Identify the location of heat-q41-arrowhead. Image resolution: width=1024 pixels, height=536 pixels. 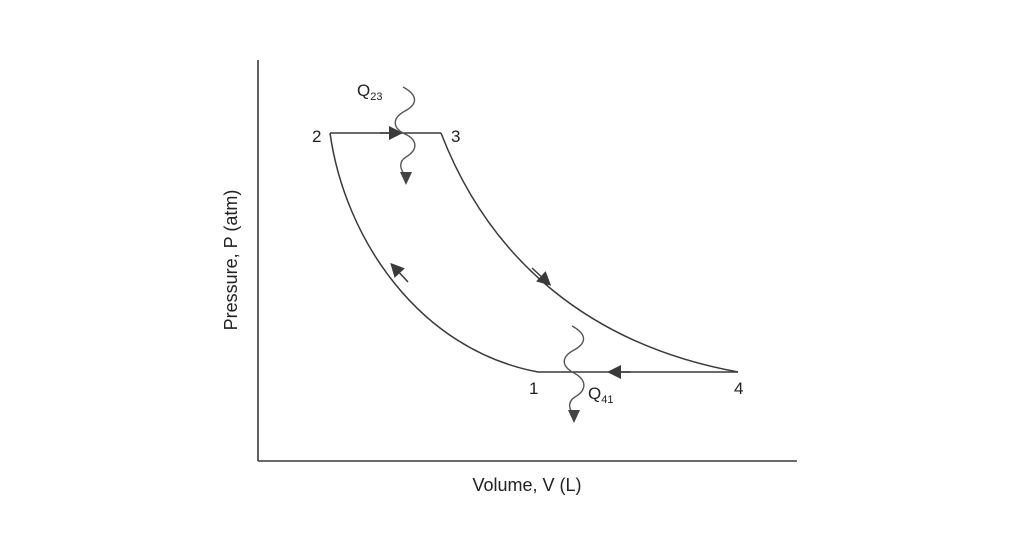
(574, 416).